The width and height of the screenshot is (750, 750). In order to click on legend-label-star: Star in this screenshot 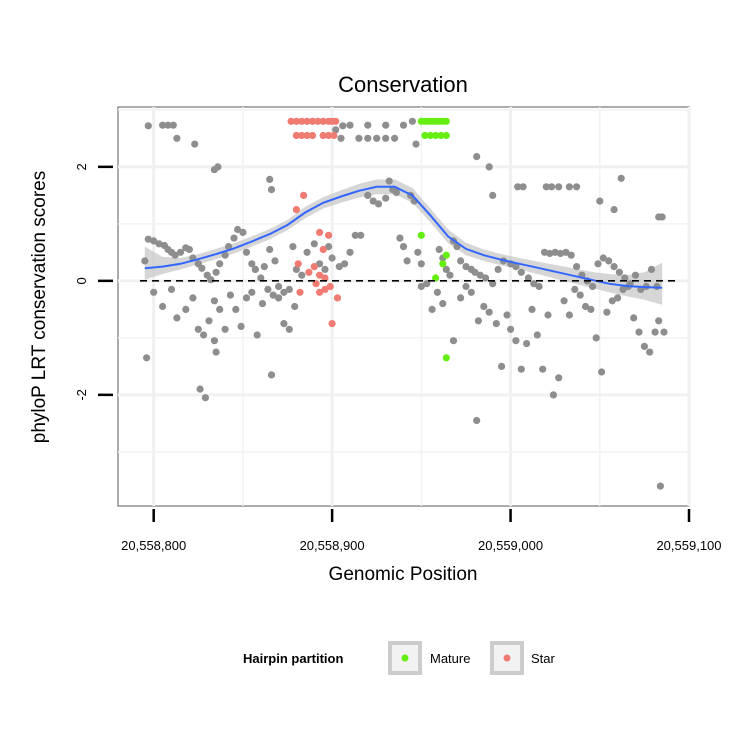, I will do `click(543, 658)`.